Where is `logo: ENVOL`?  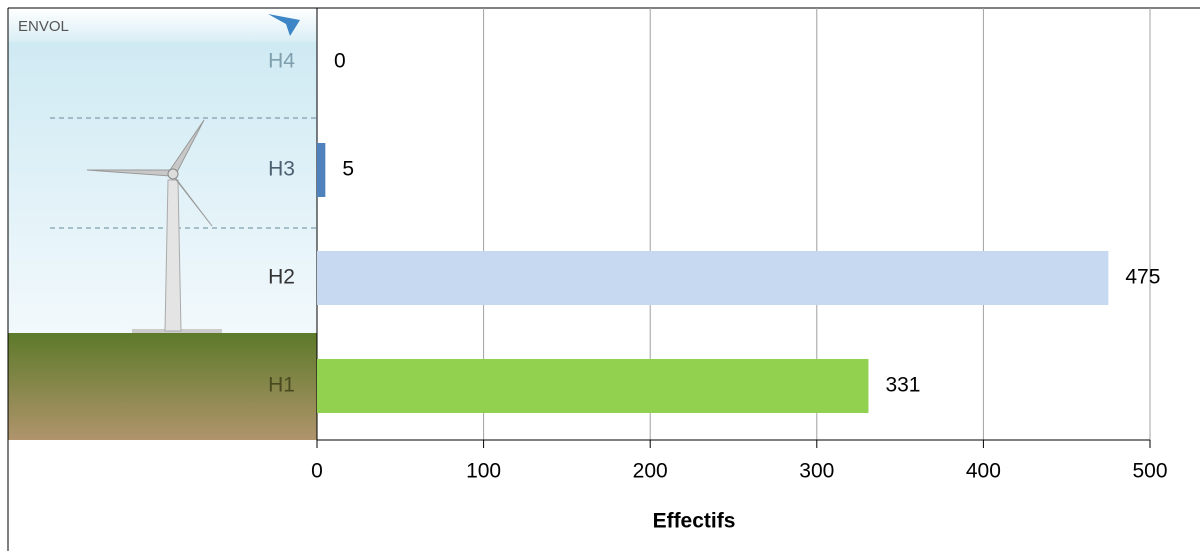 logo: ENVOL is located at coordinates (43, 26).